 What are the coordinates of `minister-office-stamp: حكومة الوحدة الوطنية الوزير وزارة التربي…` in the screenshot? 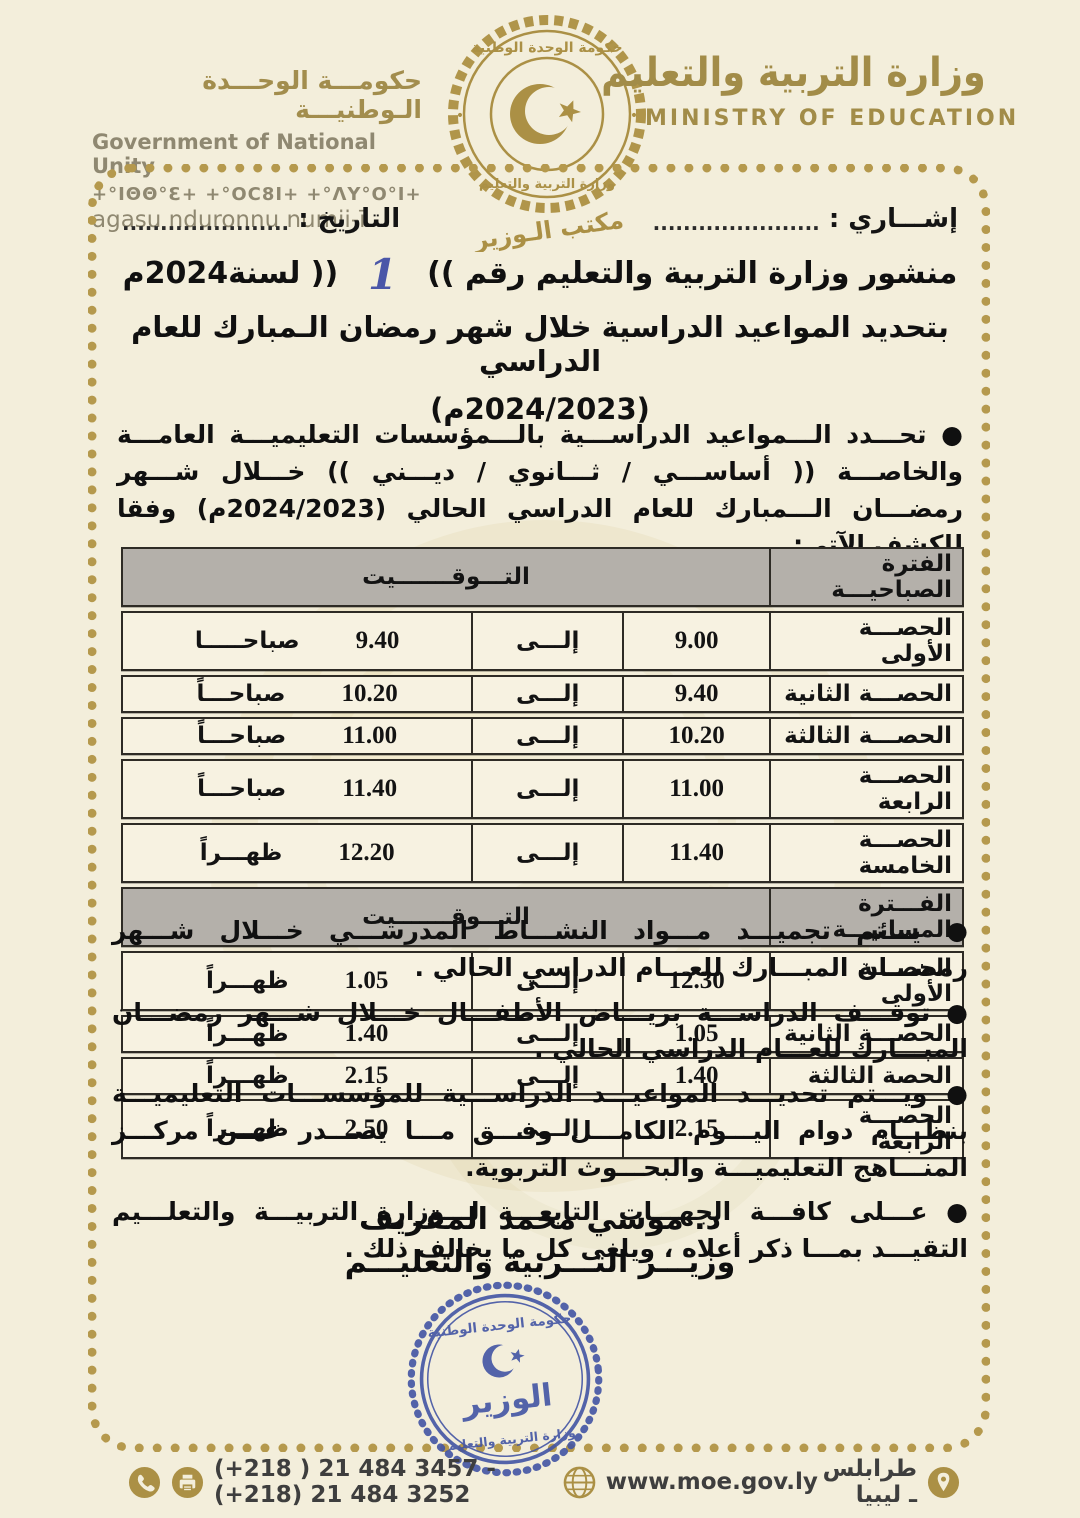 It's located at (505, 1379).